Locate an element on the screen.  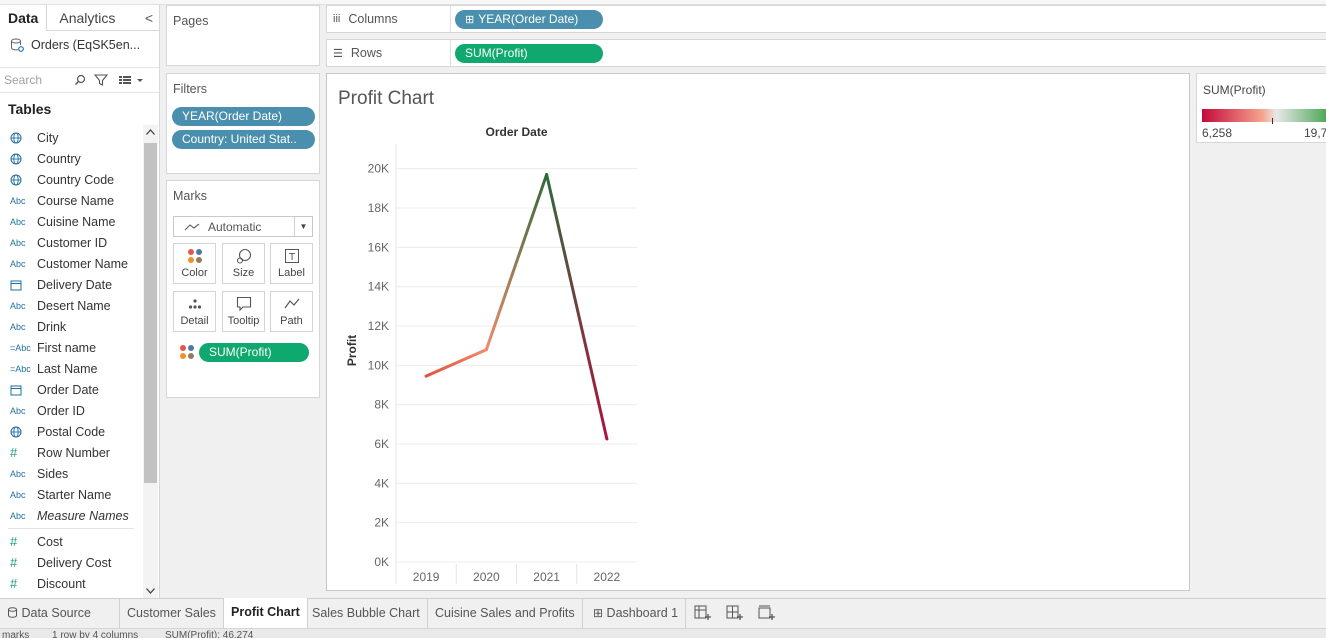
mark-type-dropdown: Automatic ▼ is located at coordinates (243, 226).